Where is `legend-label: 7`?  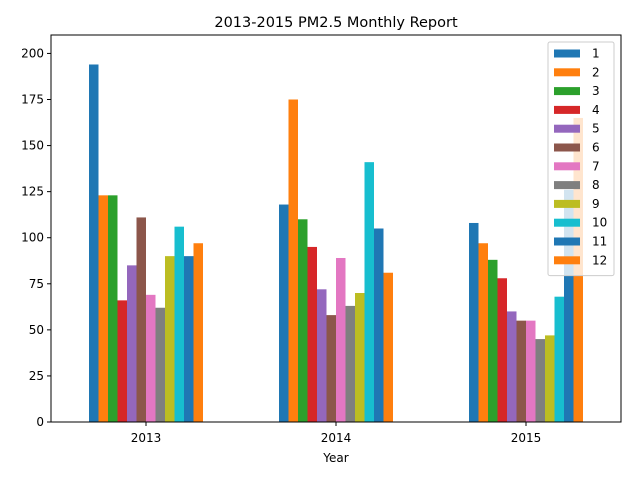 legend-label: 7 is located at coordinates (596, 166).